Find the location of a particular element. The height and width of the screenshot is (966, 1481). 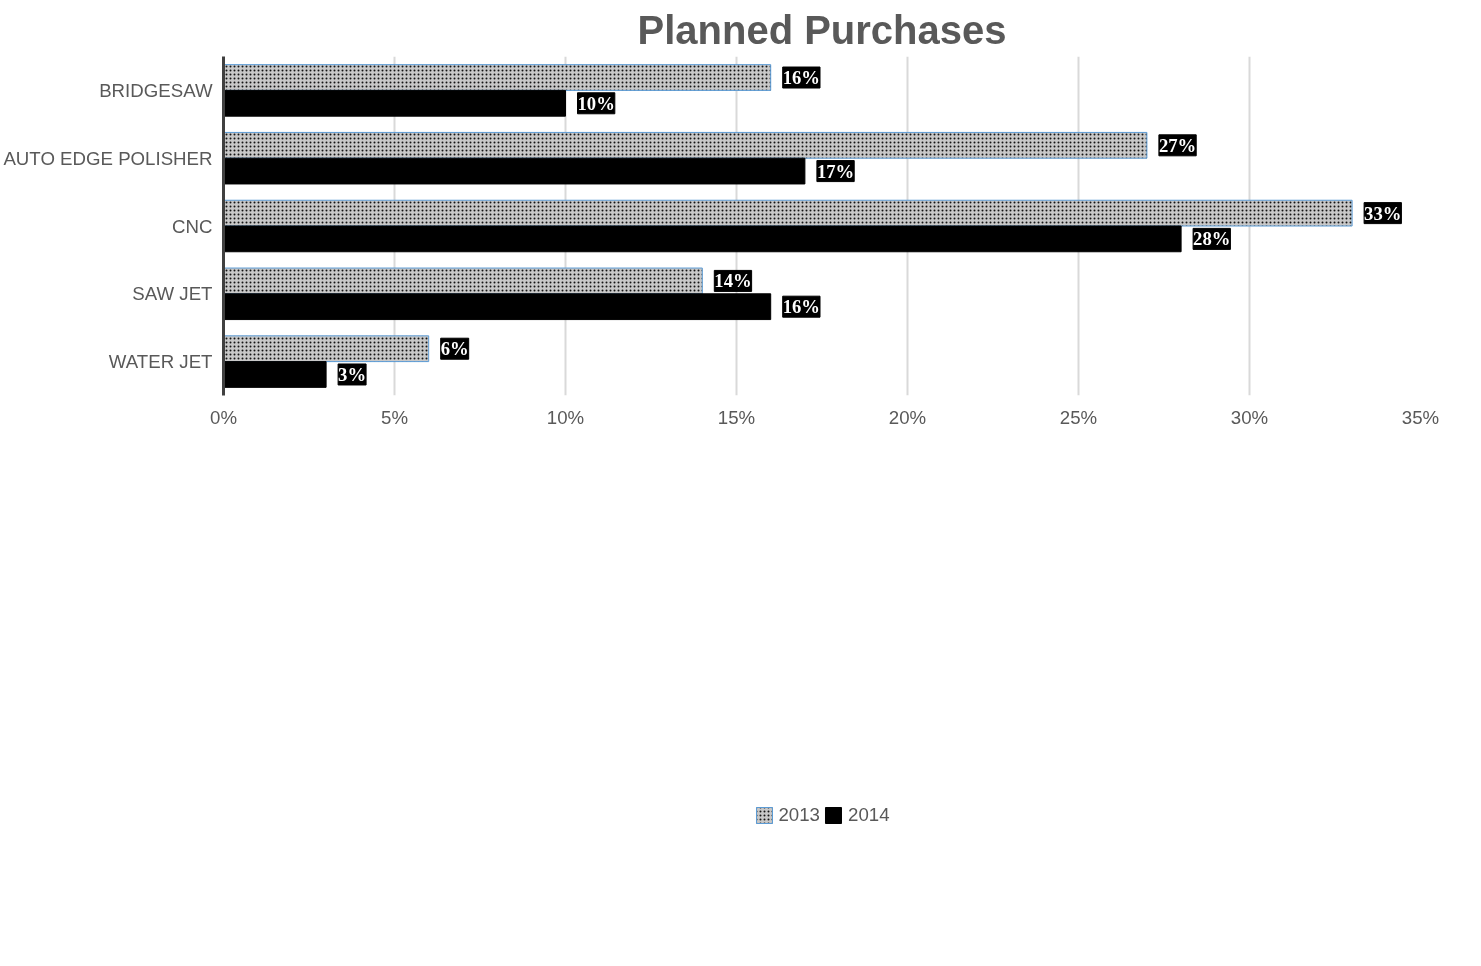

legend-label: 2013 is located at coordinates (799, 814).